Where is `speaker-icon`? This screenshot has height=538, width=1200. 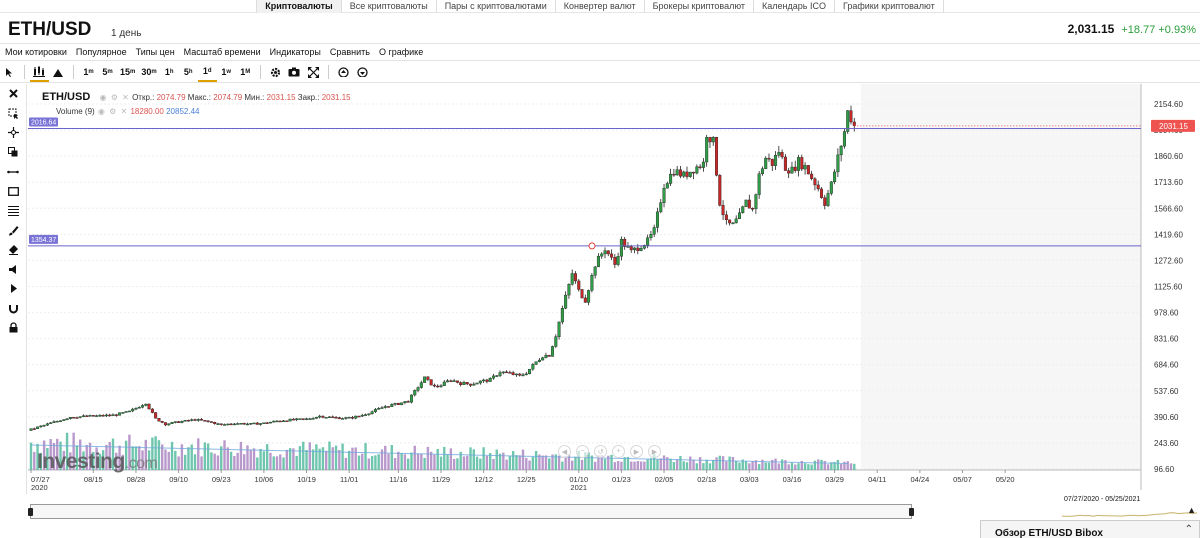
speaker-icon is located at coordinates (13, 270).